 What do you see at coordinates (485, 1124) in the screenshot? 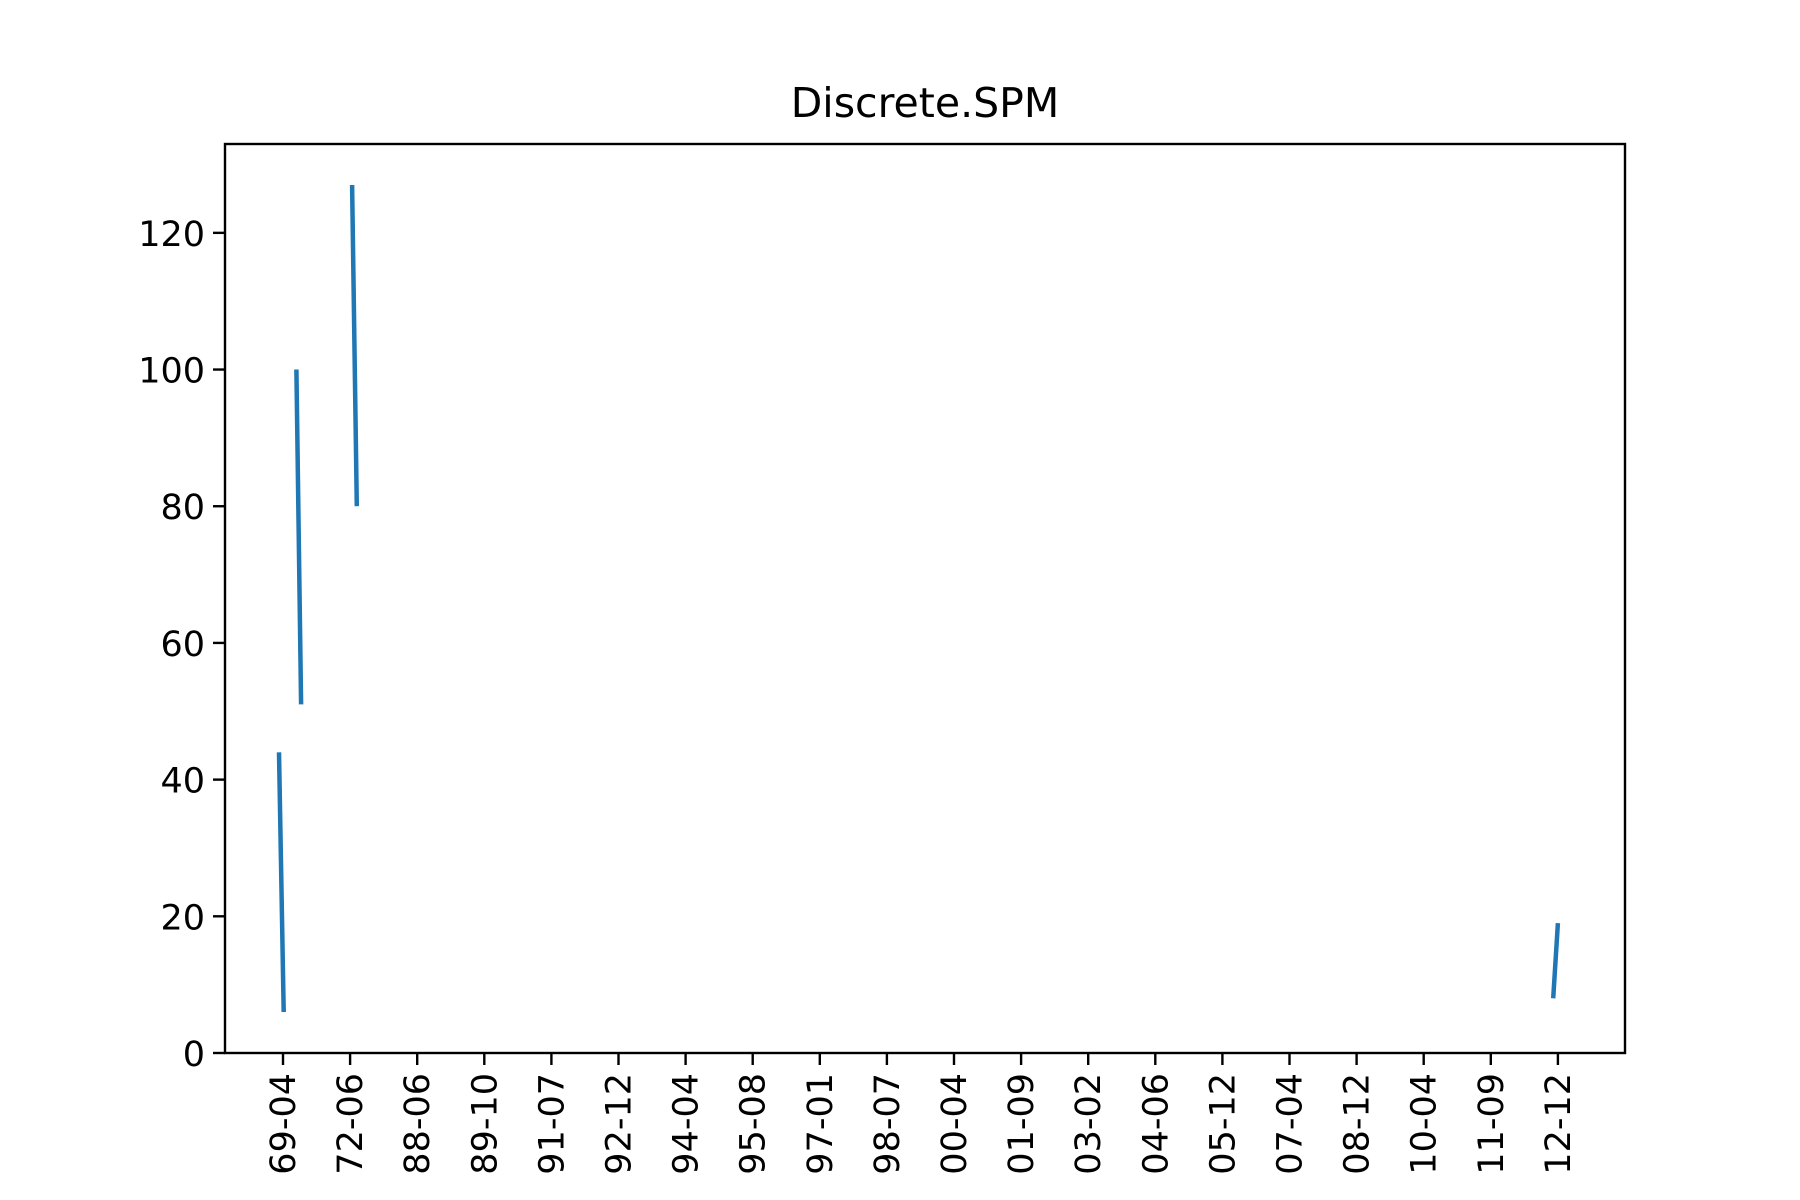
I see `x-tick-label: 89-10` at bounding box center [485, 1124].